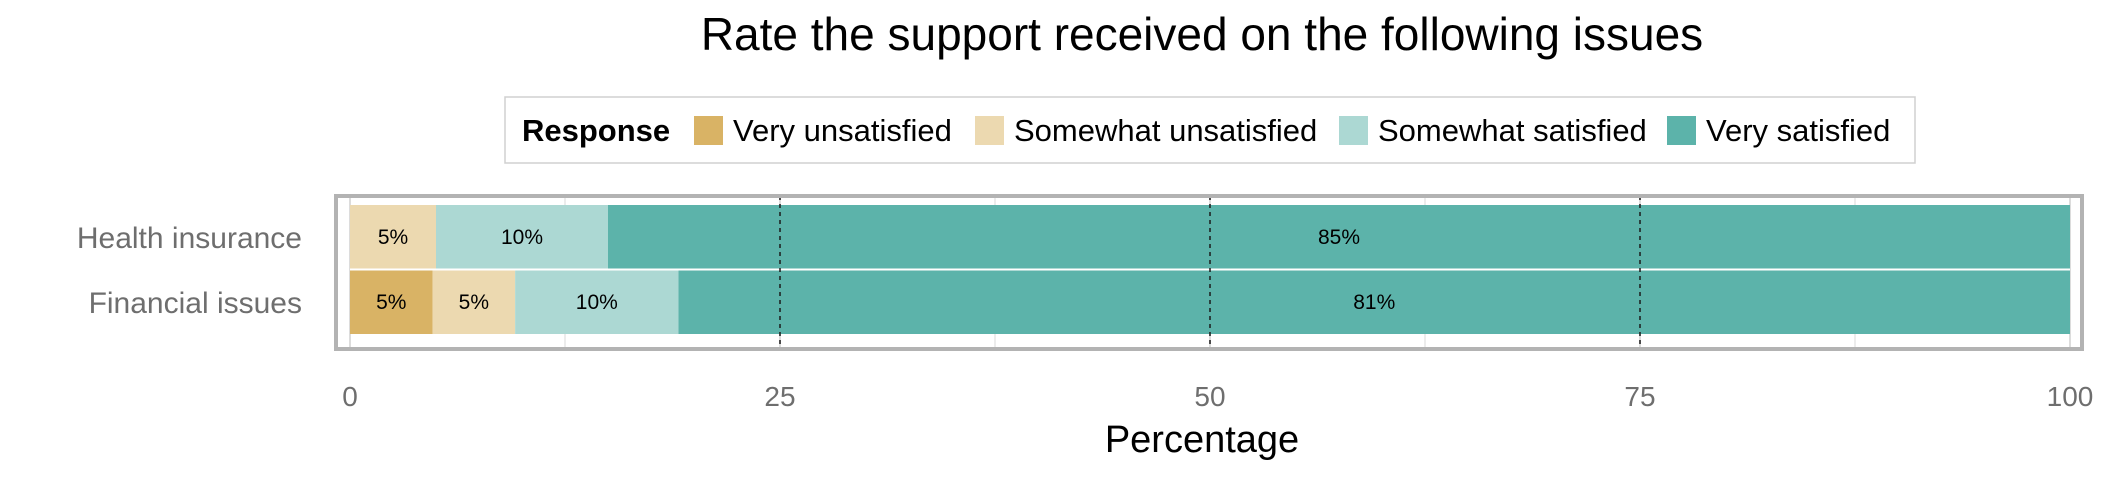 The width and height of the screenshot is (2125, 484). Describe the element at coordinates (1639, 396) in the screenshot. I see `x-tick-label: 75` at that location.